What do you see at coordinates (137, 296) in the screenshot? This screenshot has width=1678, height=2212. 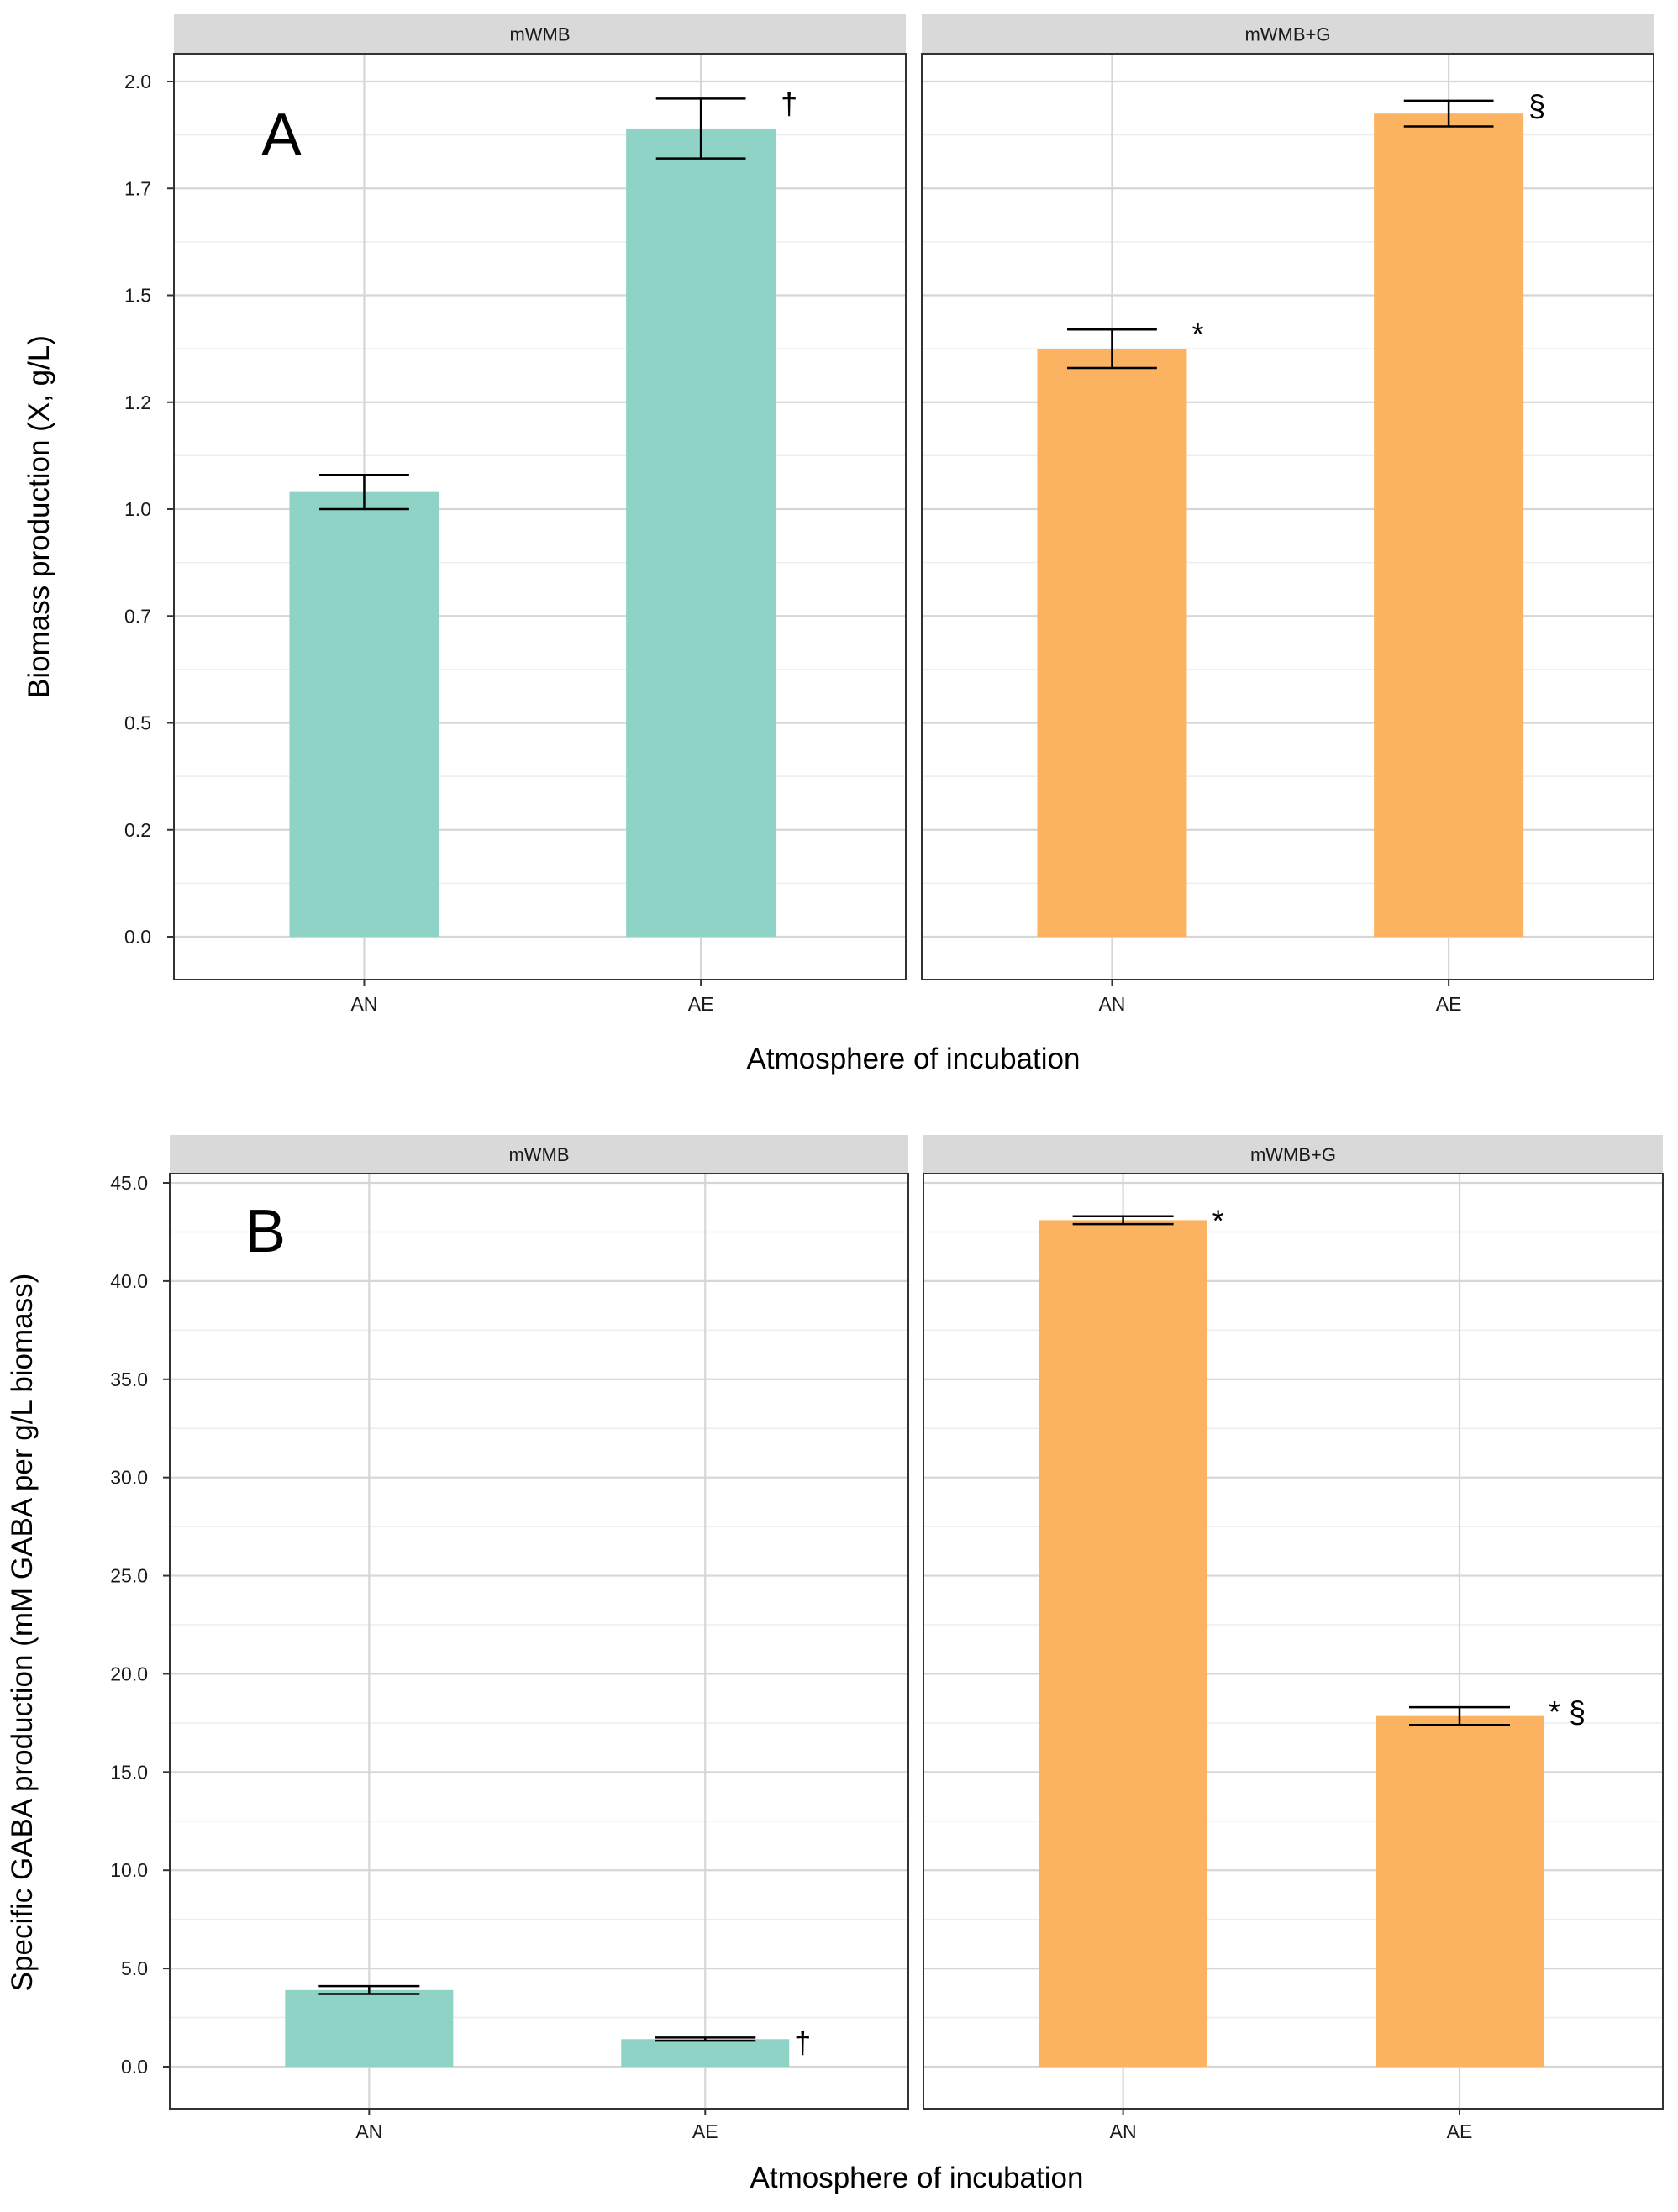 I see `y-tick-label: 1.5` at bounding box center [137, 296].